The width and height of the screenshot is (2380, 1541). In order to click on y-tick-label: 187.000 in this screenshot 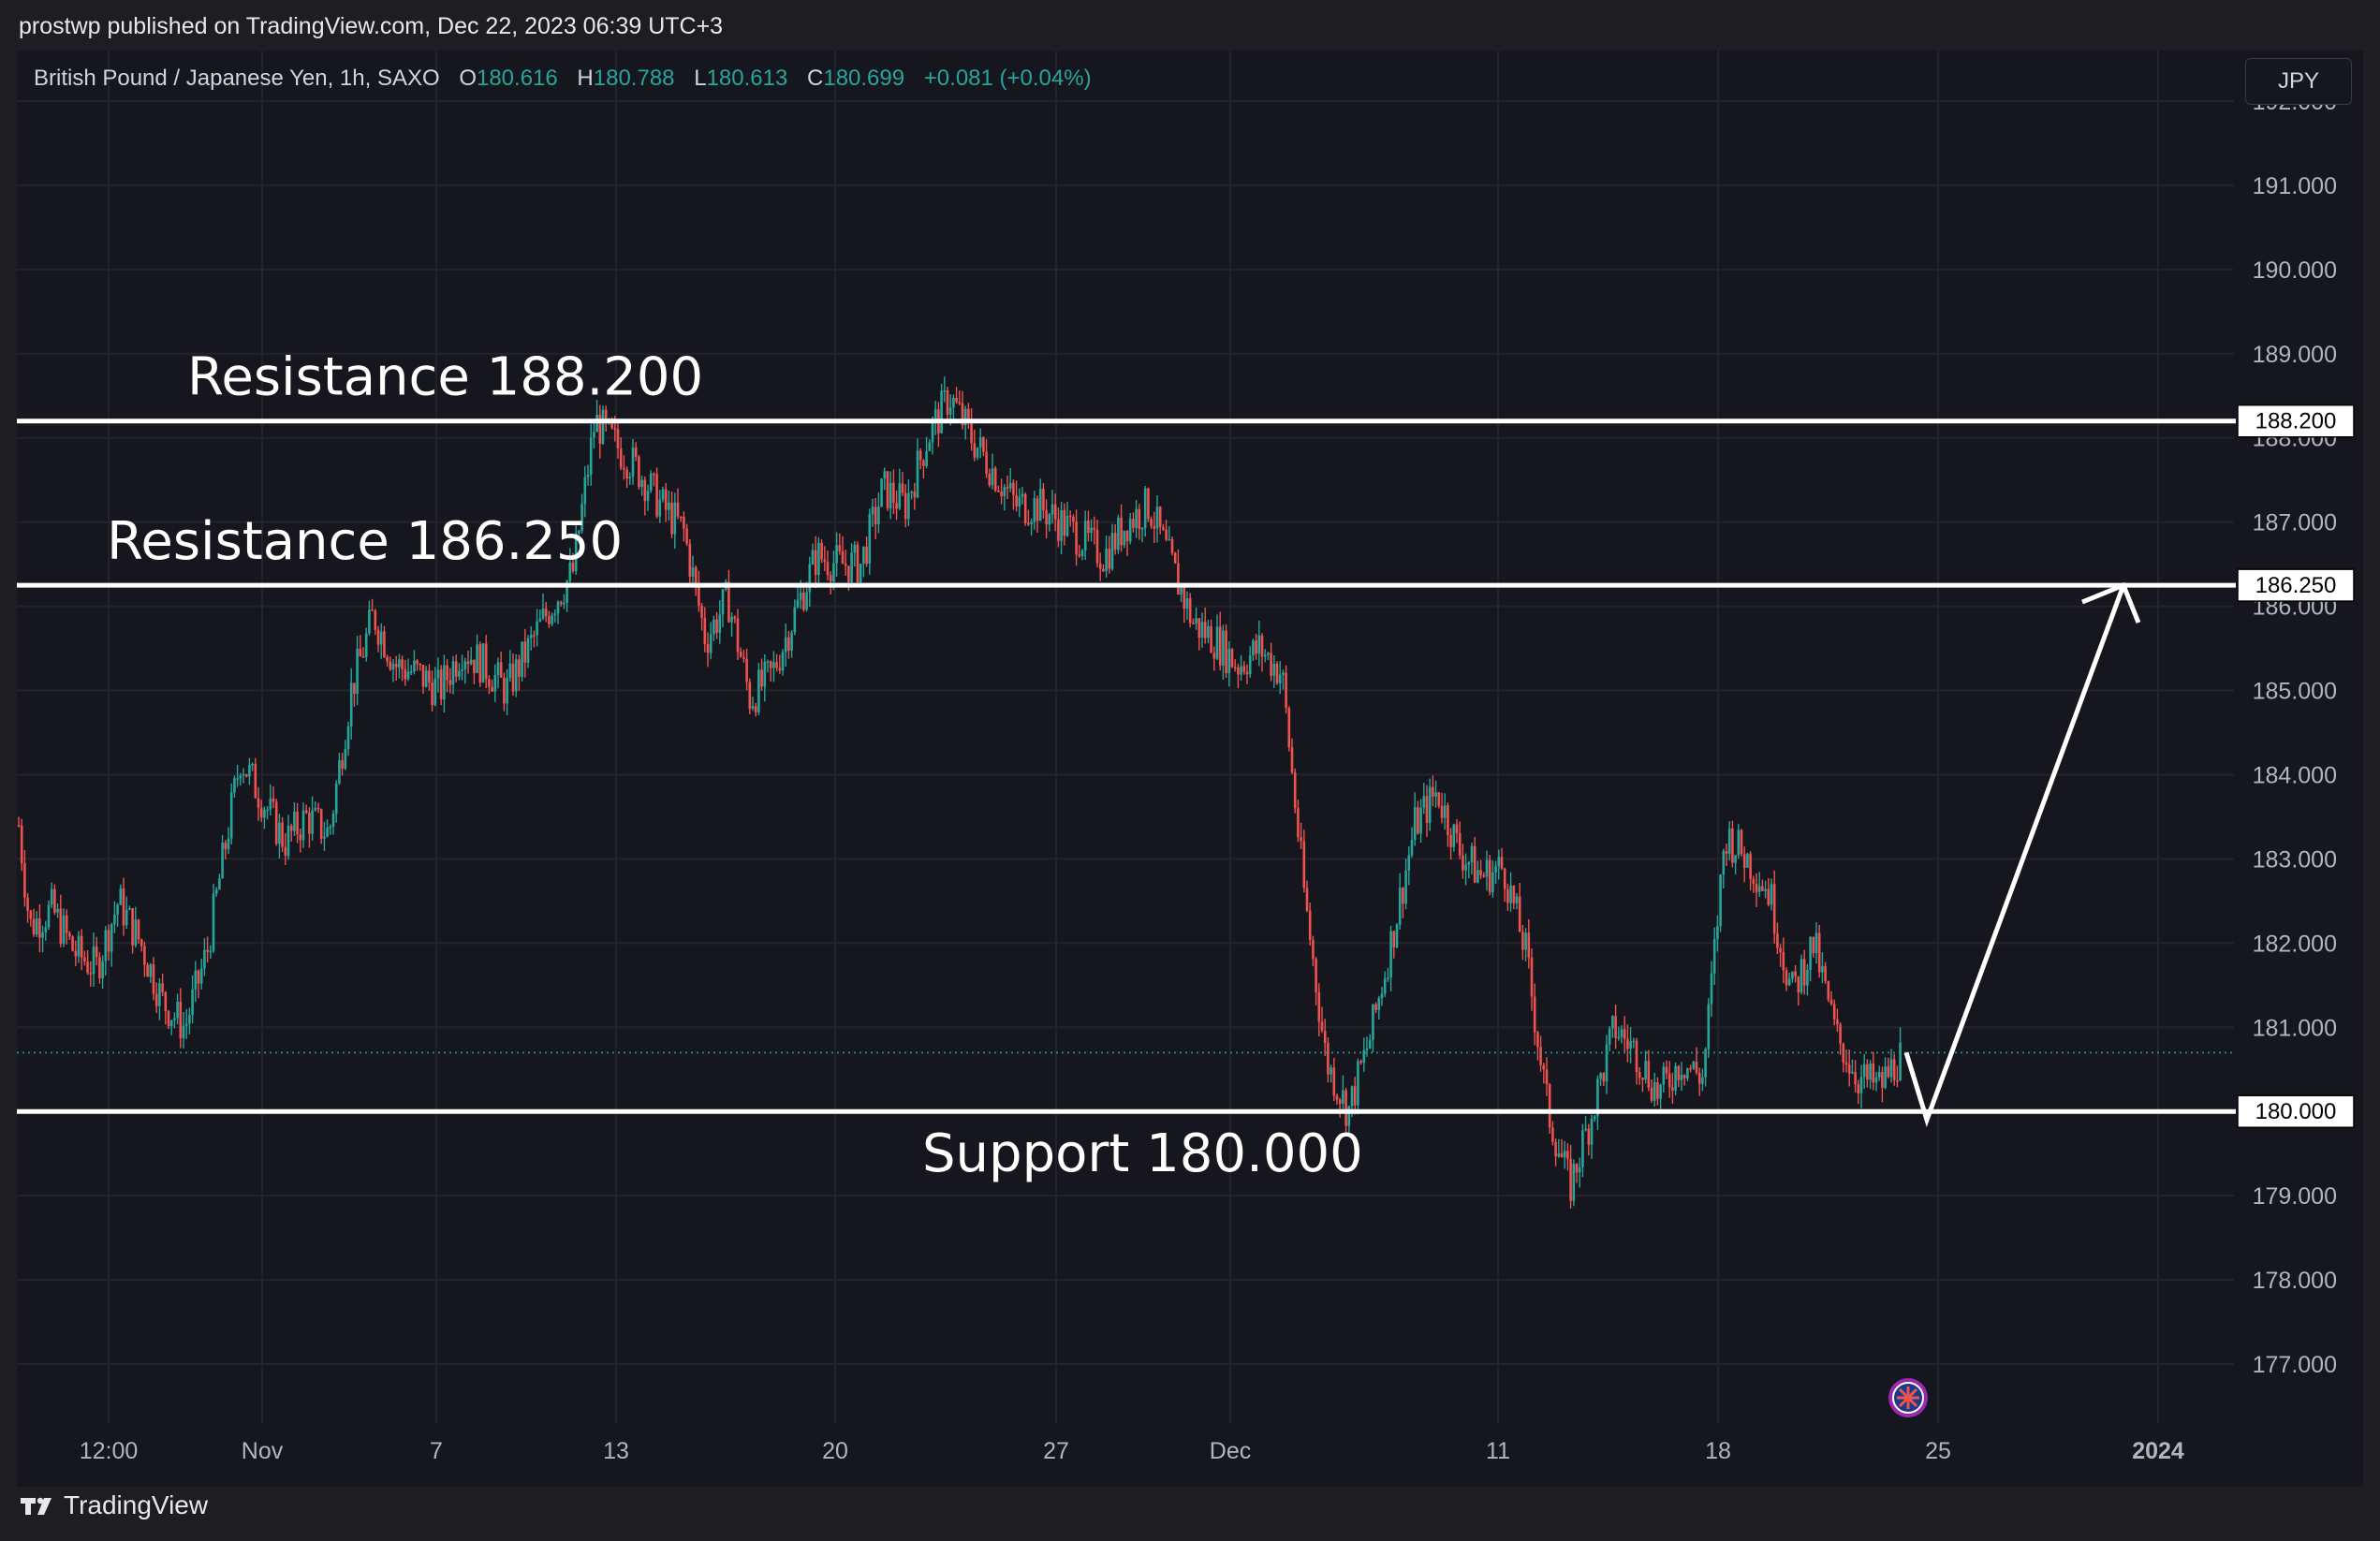, I will do `click(2295, 523)`.